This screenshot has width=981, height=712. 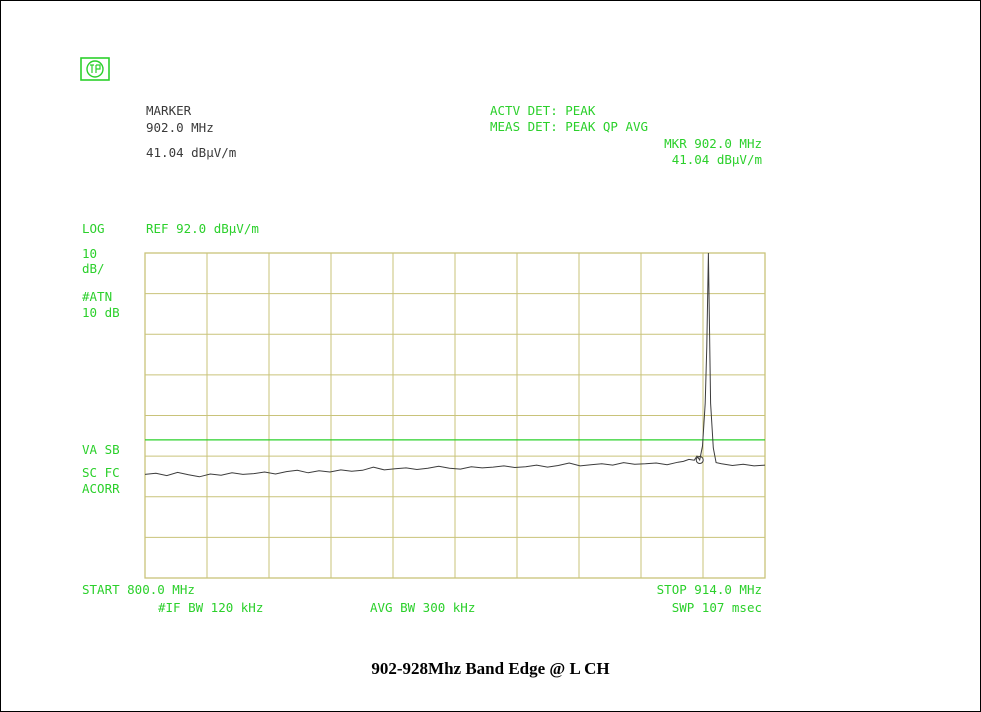 I want to click on scale-unit: dB/, so click(x=93, y=268).